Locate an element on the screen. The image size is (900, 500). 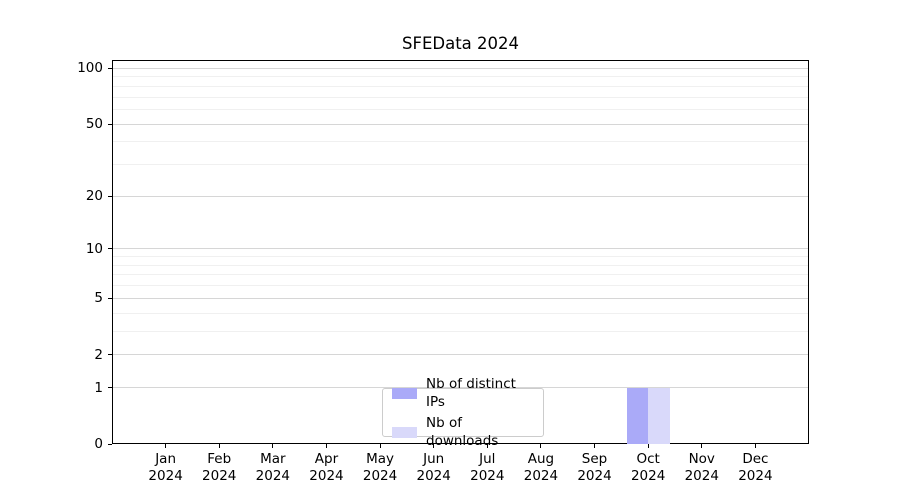
x-tick-label: Aug 2024 is located at coordinates (541, 467).